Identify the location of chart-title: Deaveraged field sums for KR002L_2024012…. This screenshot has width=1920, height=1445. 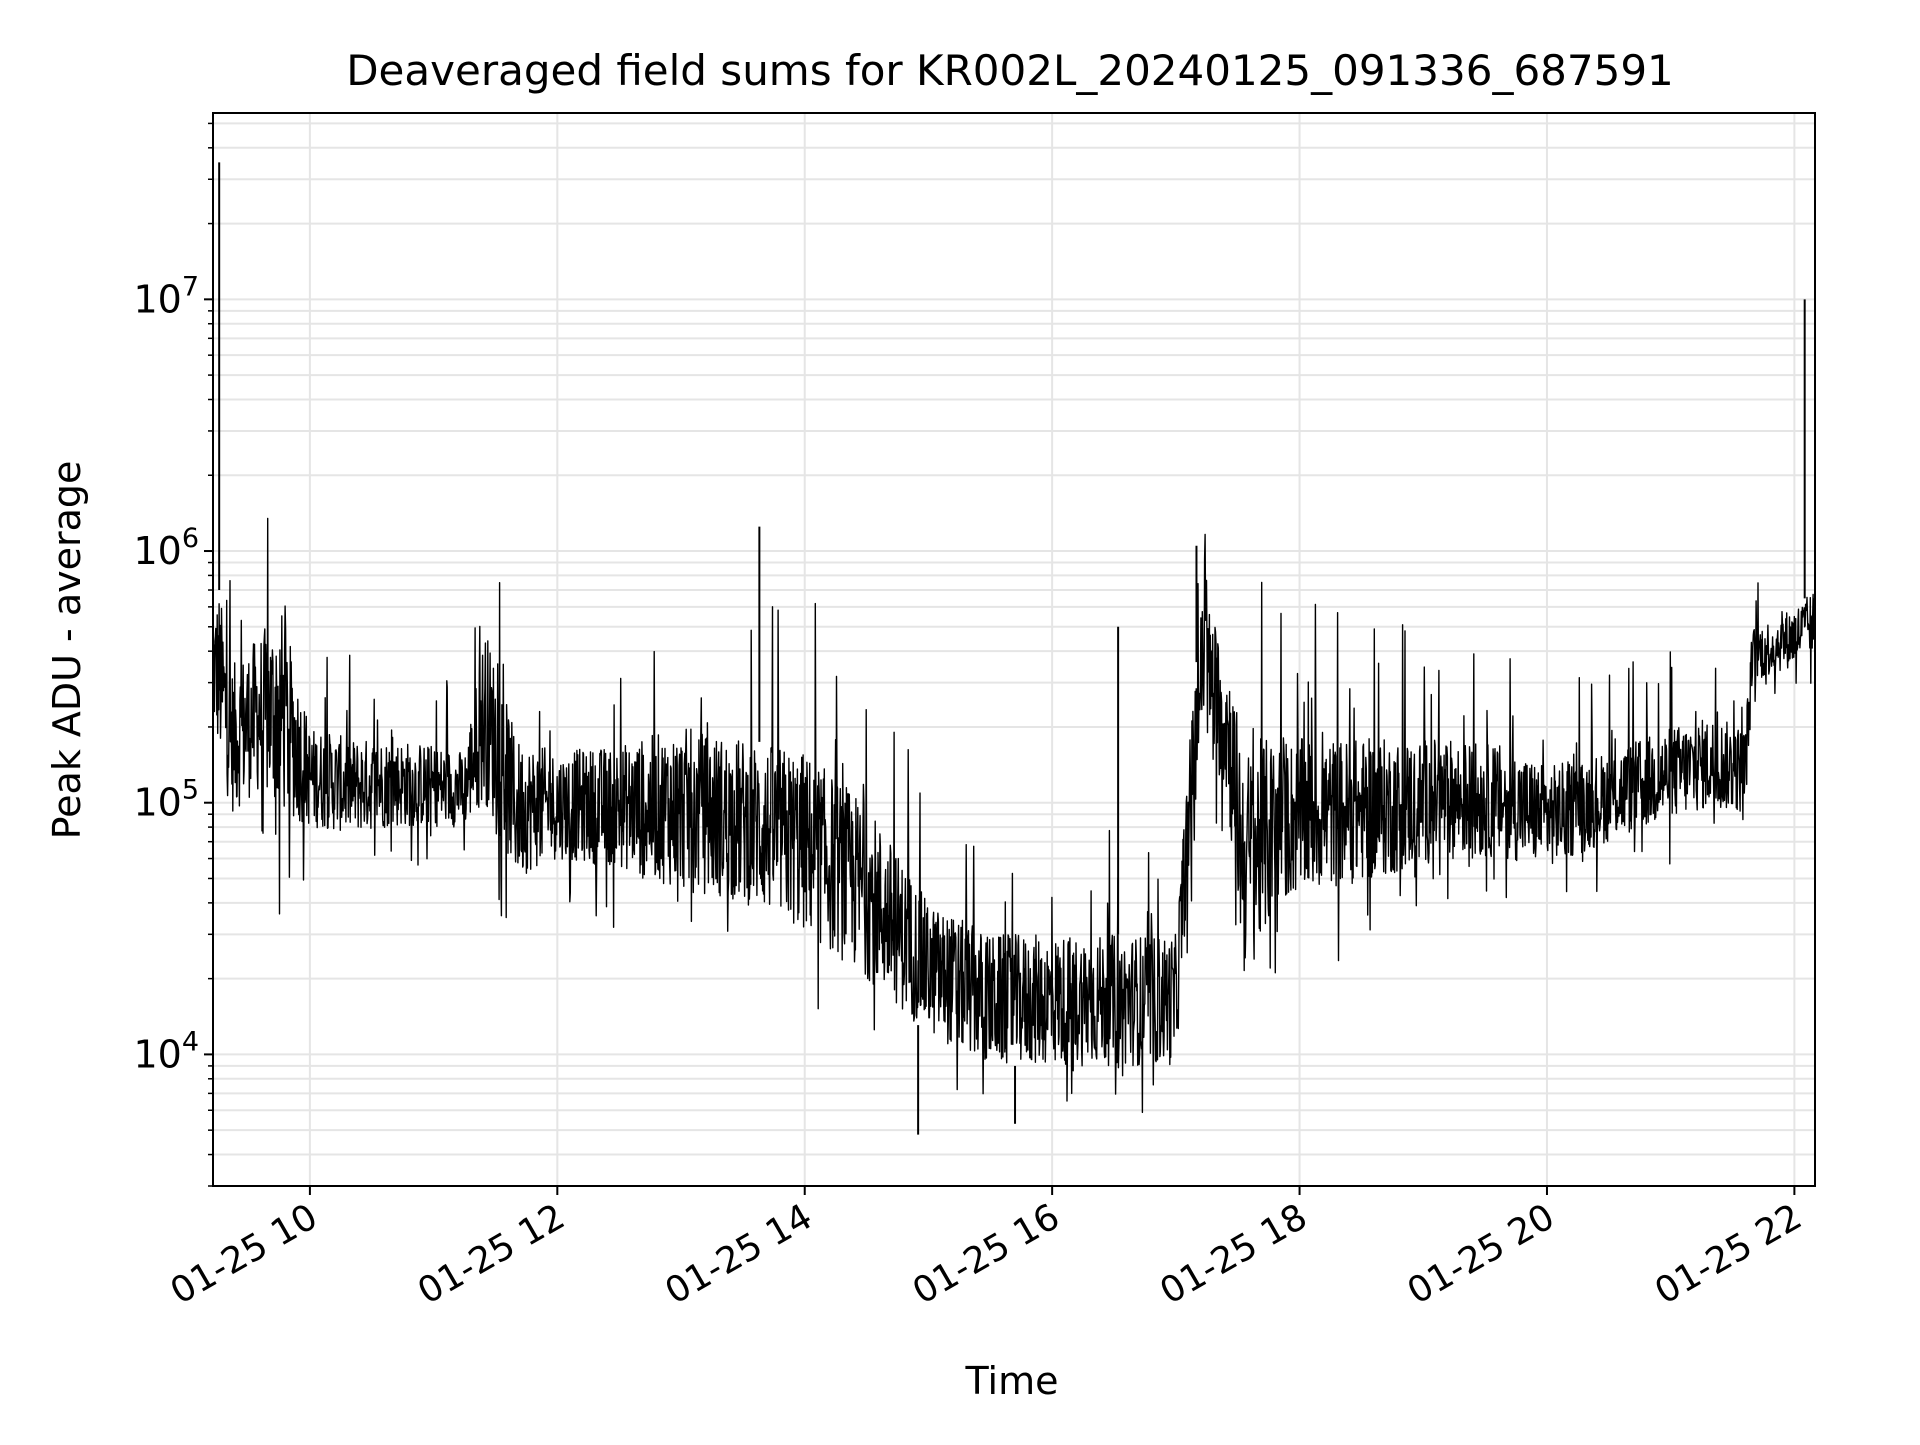
(1010, 70).